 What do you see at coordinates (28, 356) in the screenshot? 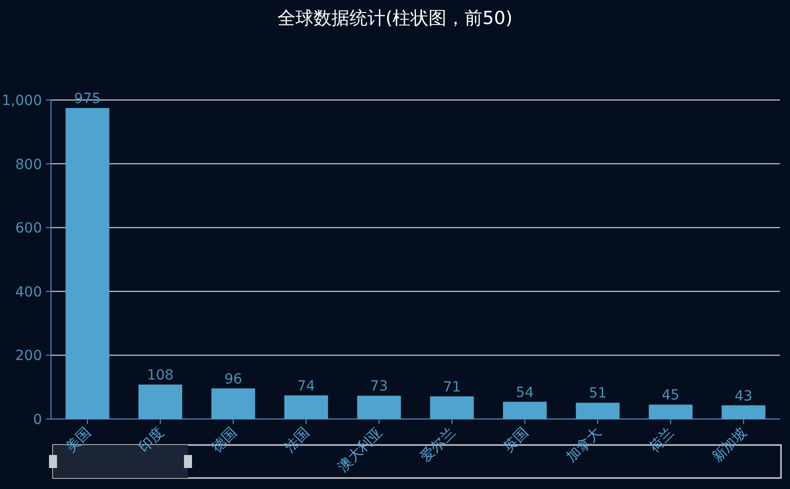
I see `y-tick-label: 200` at bounding box center [28, 356].